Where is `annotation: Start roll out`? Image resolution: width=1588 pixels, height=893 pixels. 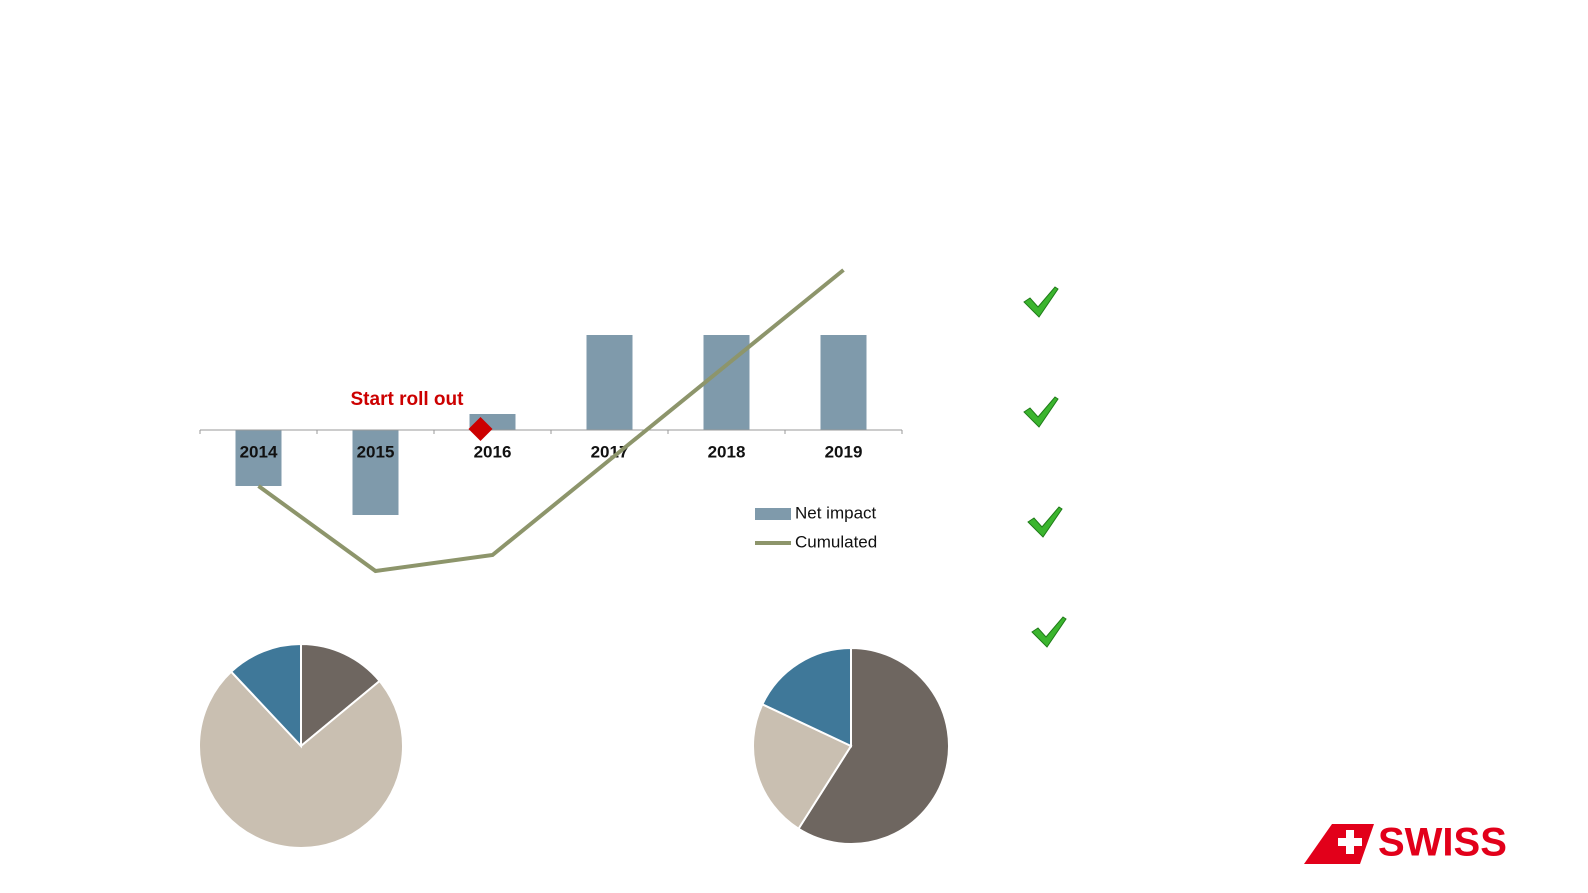
annotation: Start roll out is located at coordinates (408, 399).